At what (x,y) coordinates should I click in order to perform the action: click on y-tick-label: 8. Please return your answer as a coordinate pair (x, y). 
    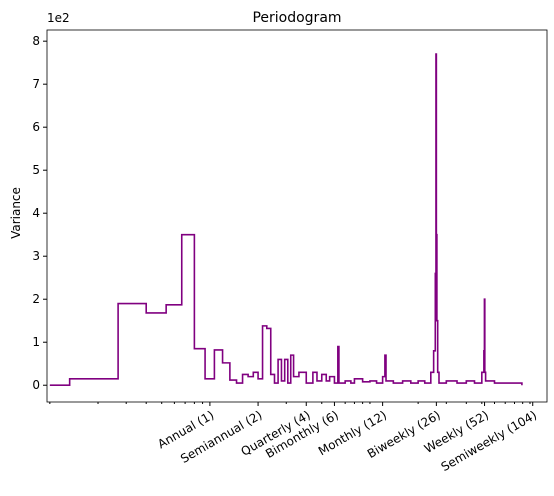
    Looking at the image, I should click on (36, 41).